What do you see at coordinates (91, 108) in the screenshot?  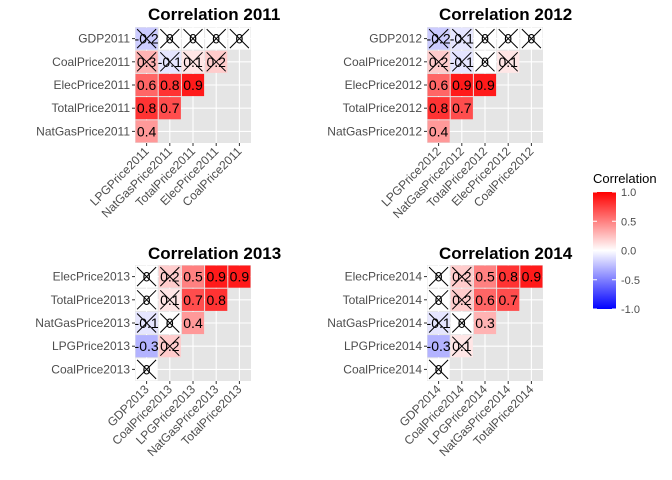 I see `y-tick-label: TotalPrice2011` at bounding box center [91, 108].